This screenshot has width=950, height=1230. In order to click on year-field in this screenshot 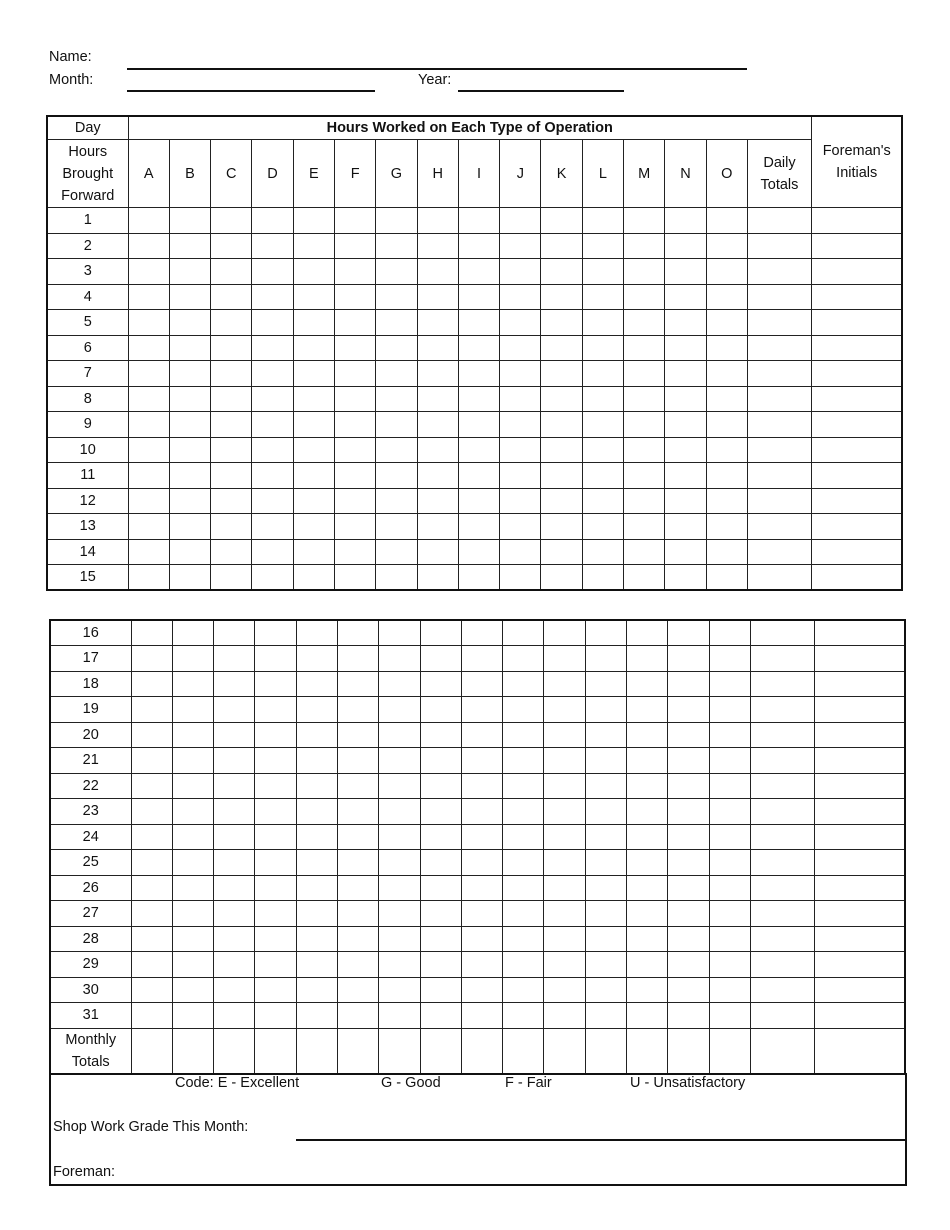, I will do `click(541, 91)`.